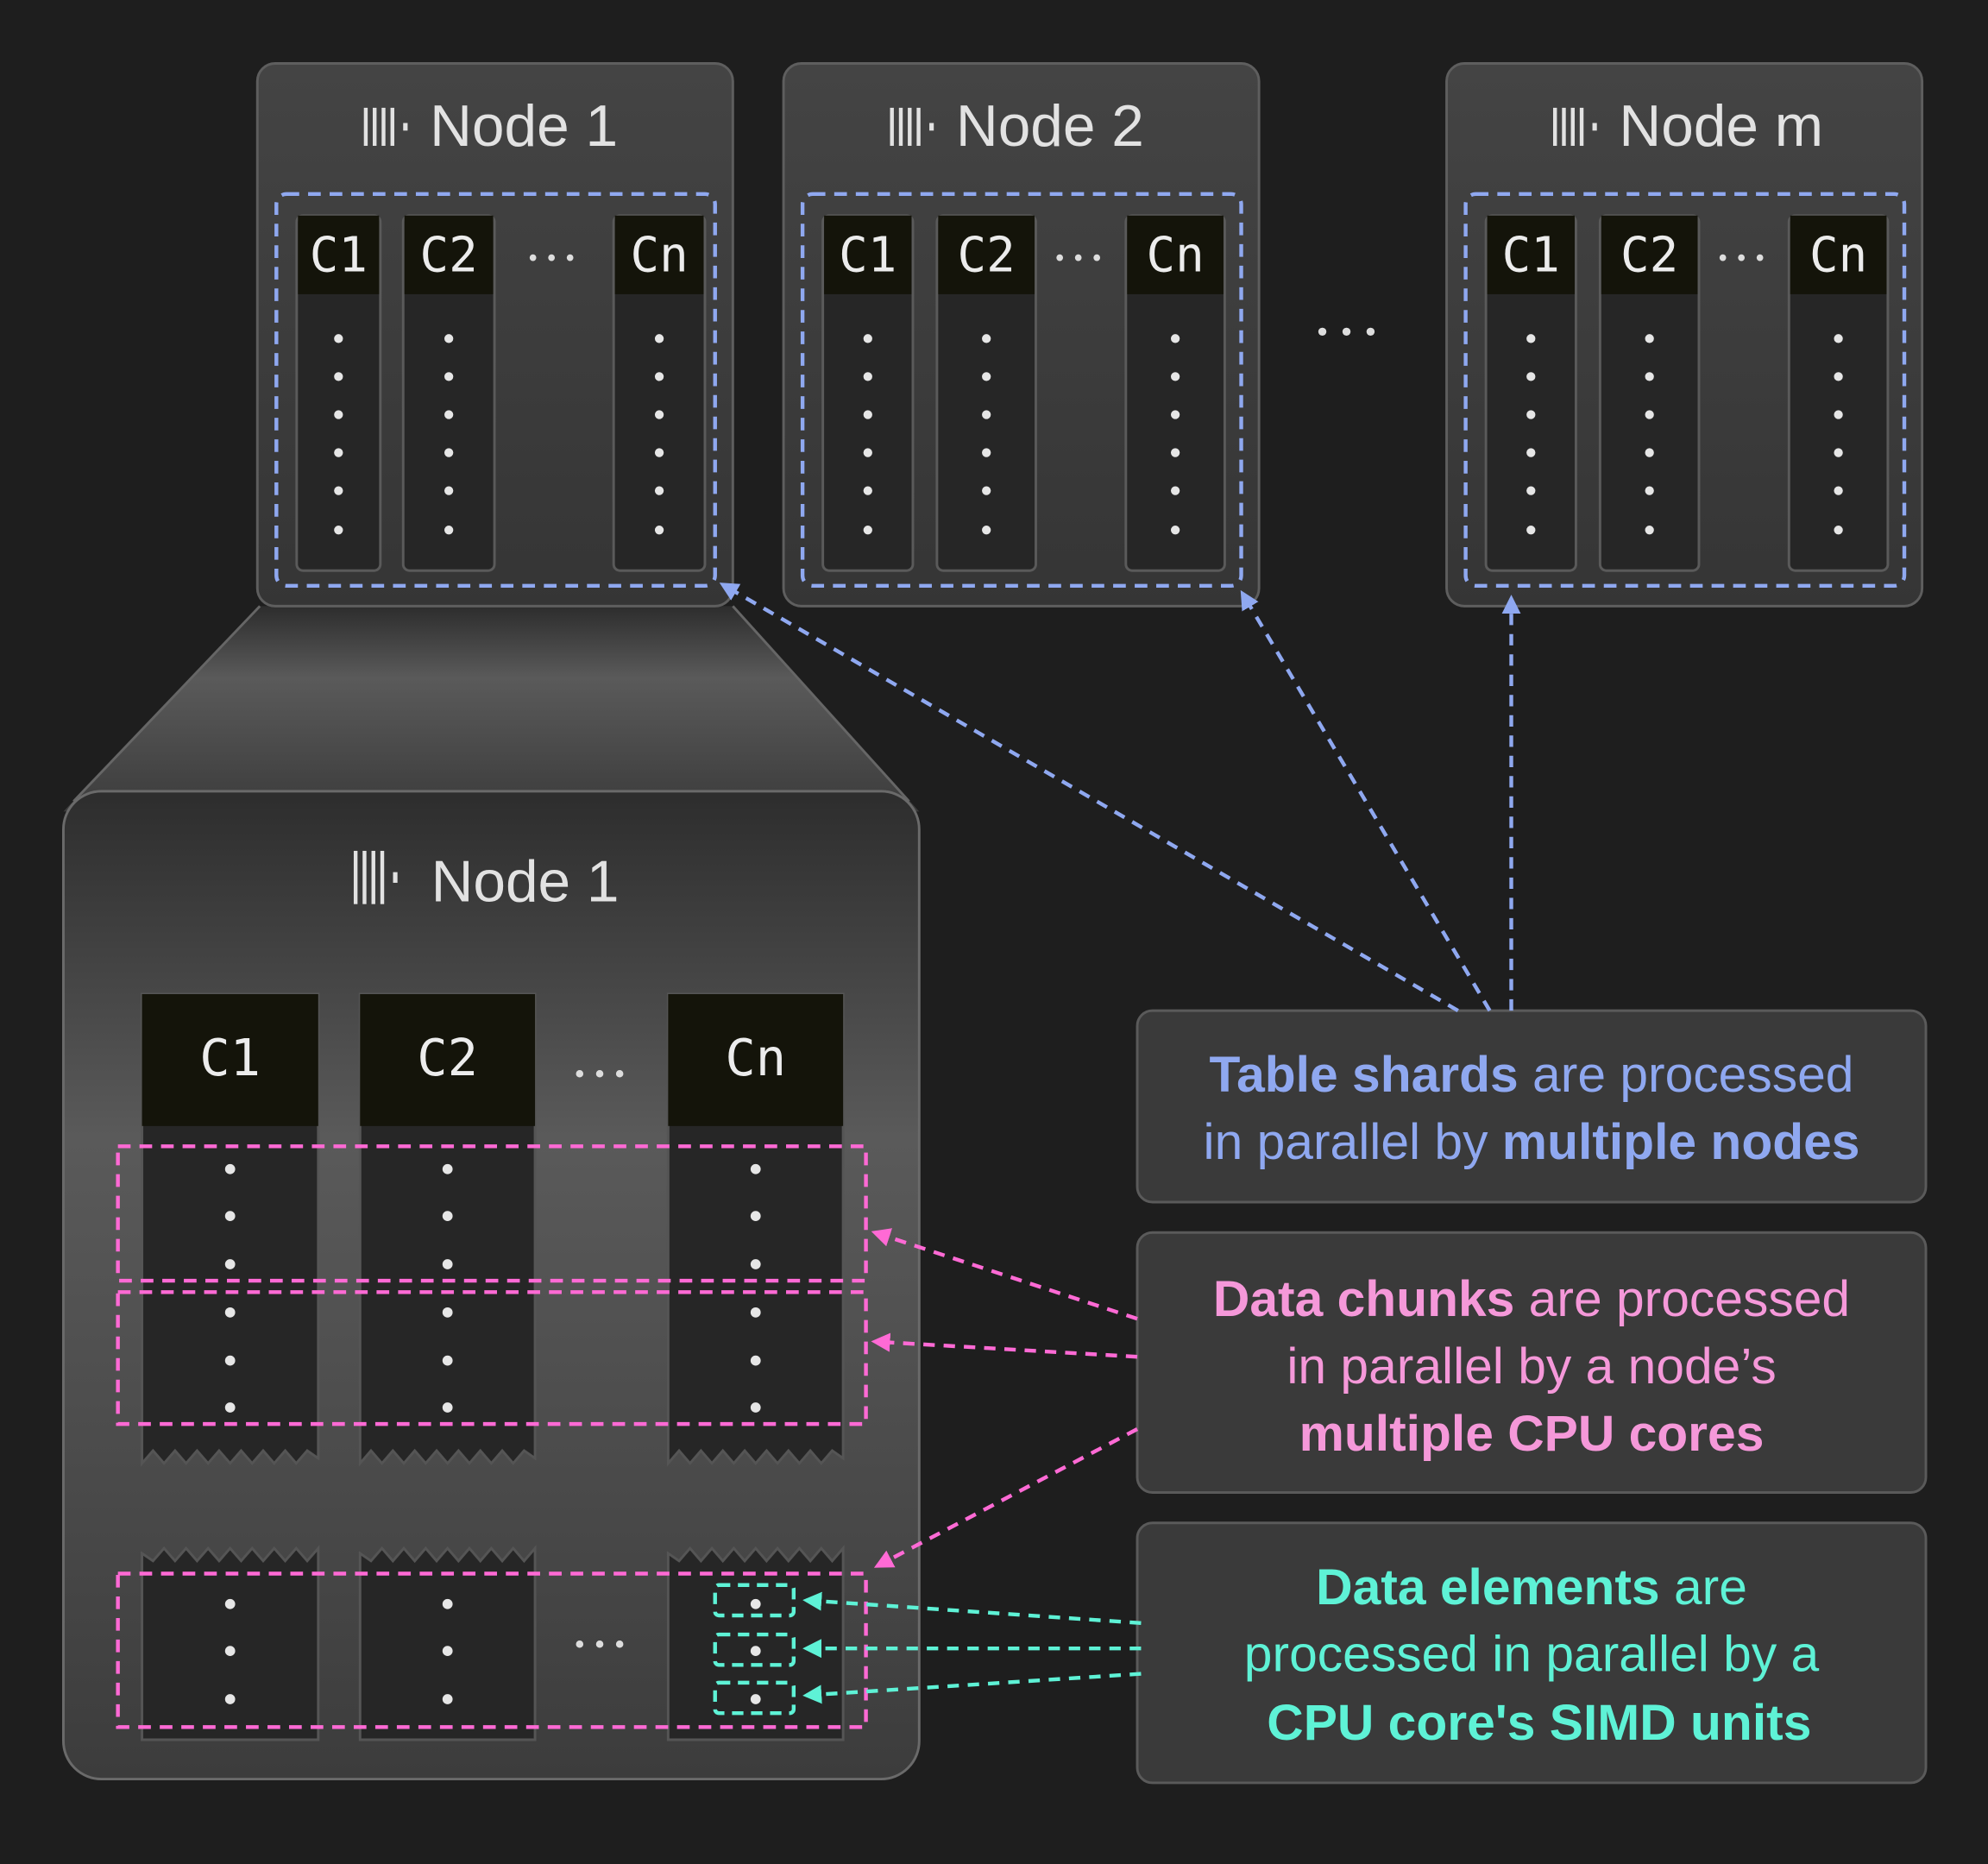 This screenshot has width=1988, height=1864. What do you see at coordinates (1531, 1299) in the screenshot?
I see `svg-text: Data chunks are processed` at bounding box center [1531, 1299].